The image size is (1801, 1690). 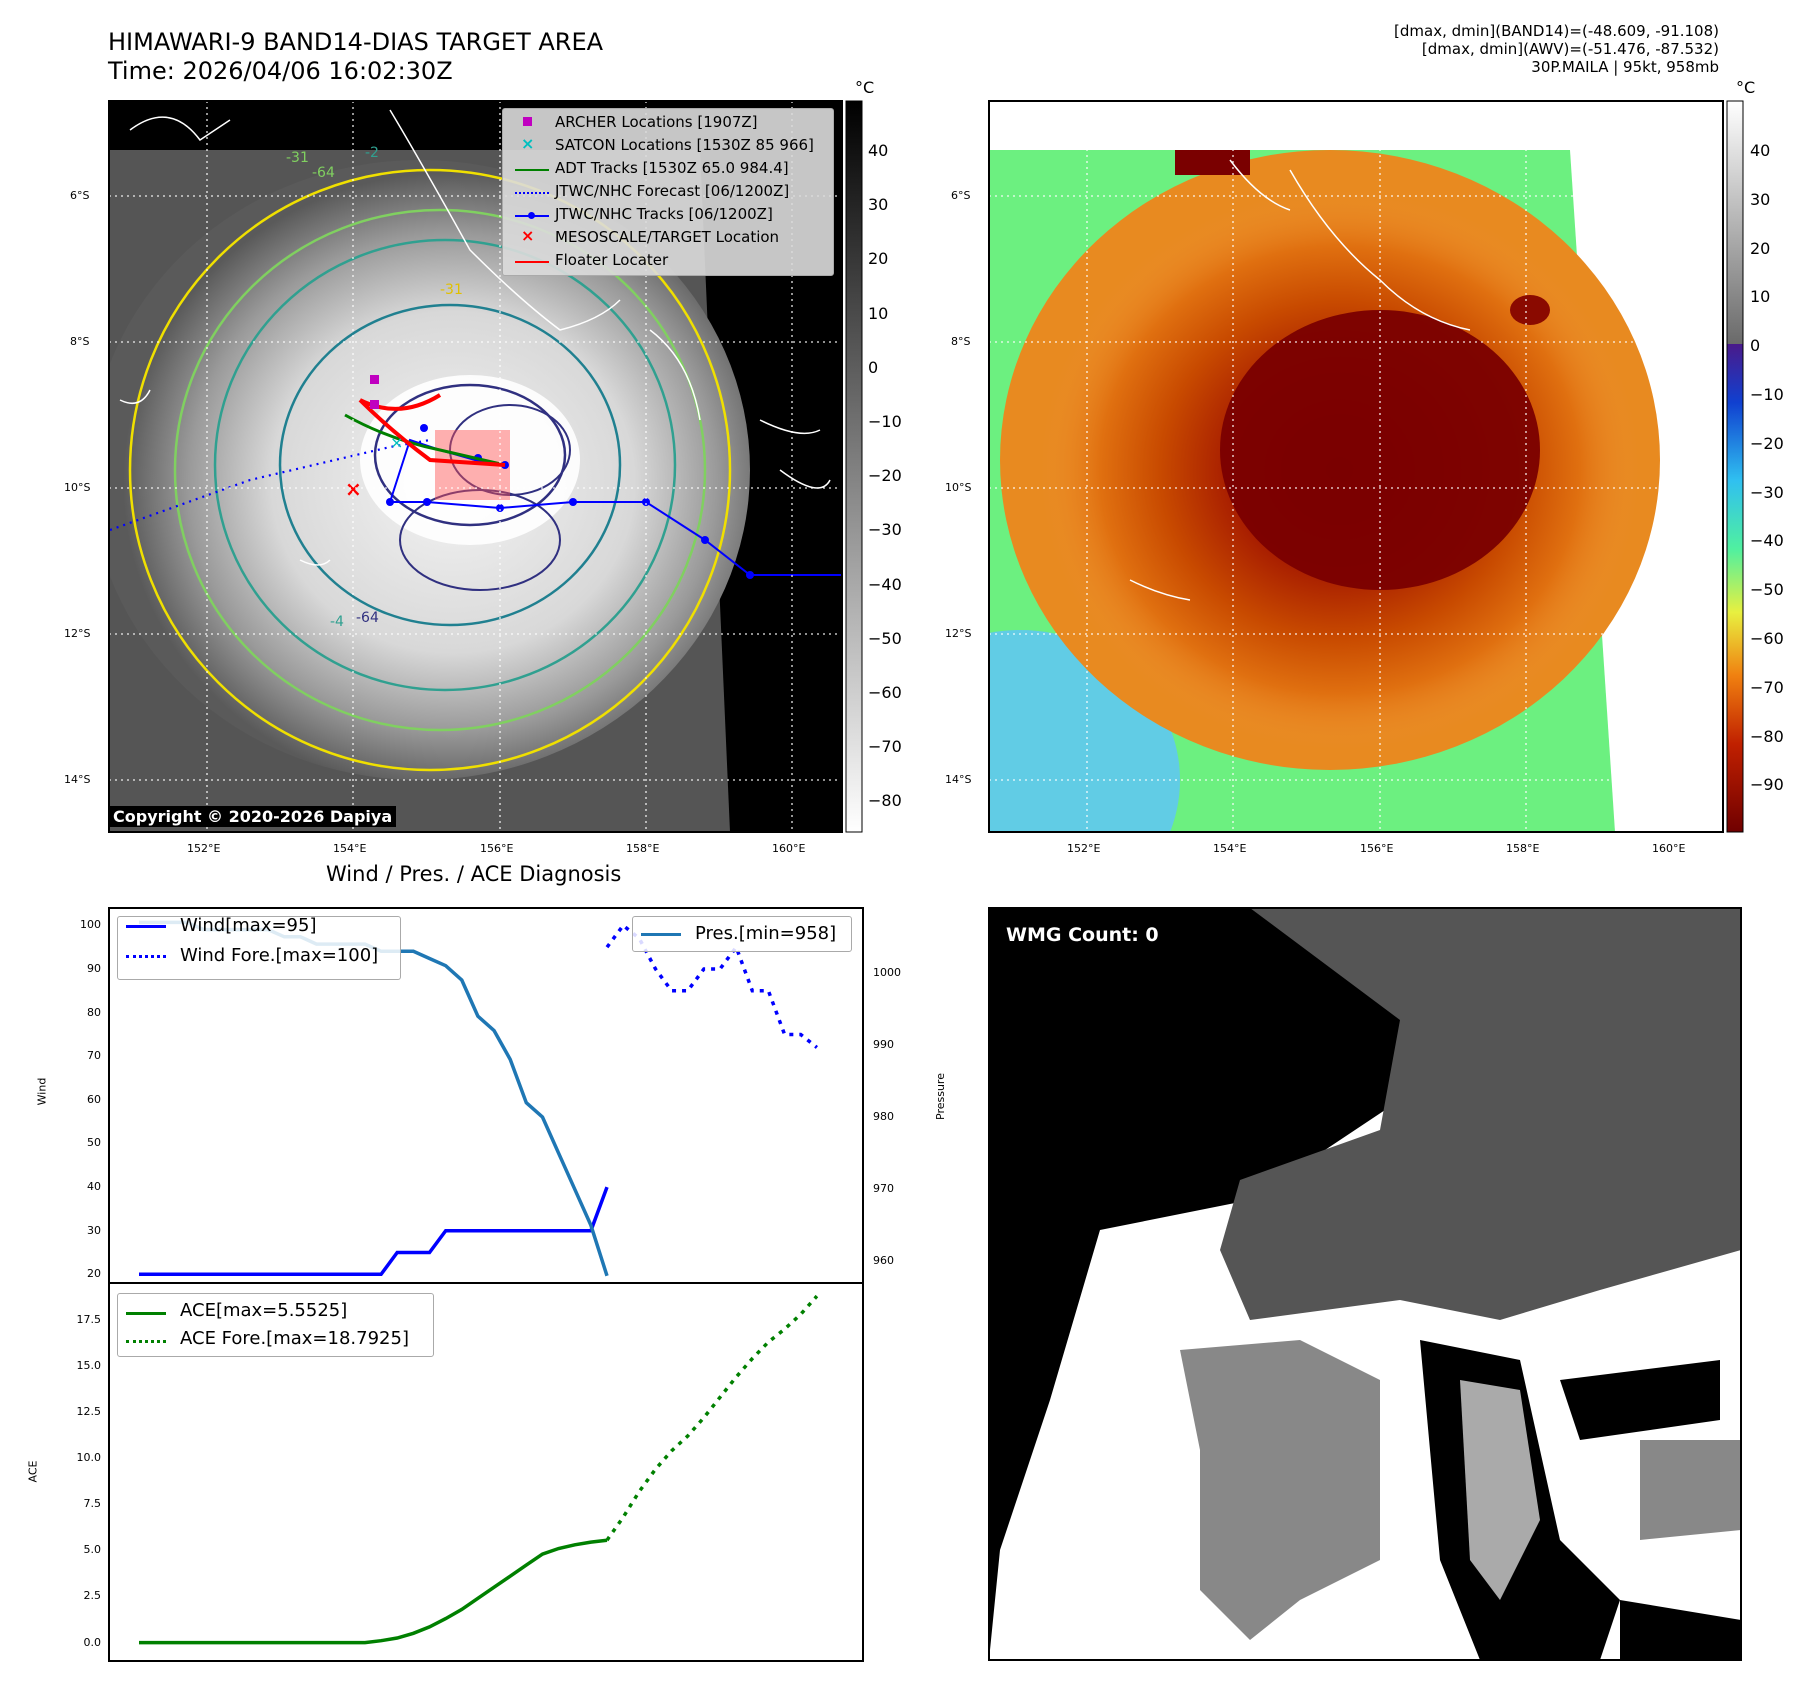 What do you see at coordinates (89, 1412) in the screenshot?
I see `ace-y-tick: 12.5` at bounding box center [89, 1412].